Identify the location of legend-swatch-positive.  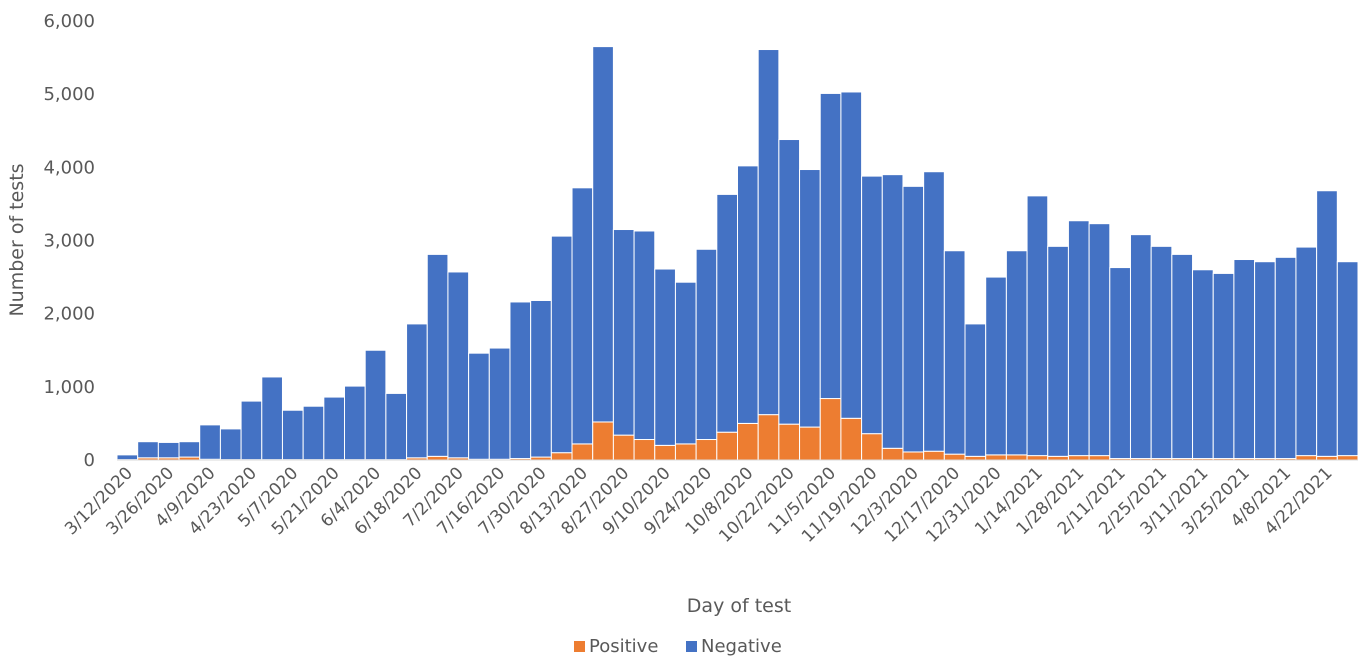
(579, 646).